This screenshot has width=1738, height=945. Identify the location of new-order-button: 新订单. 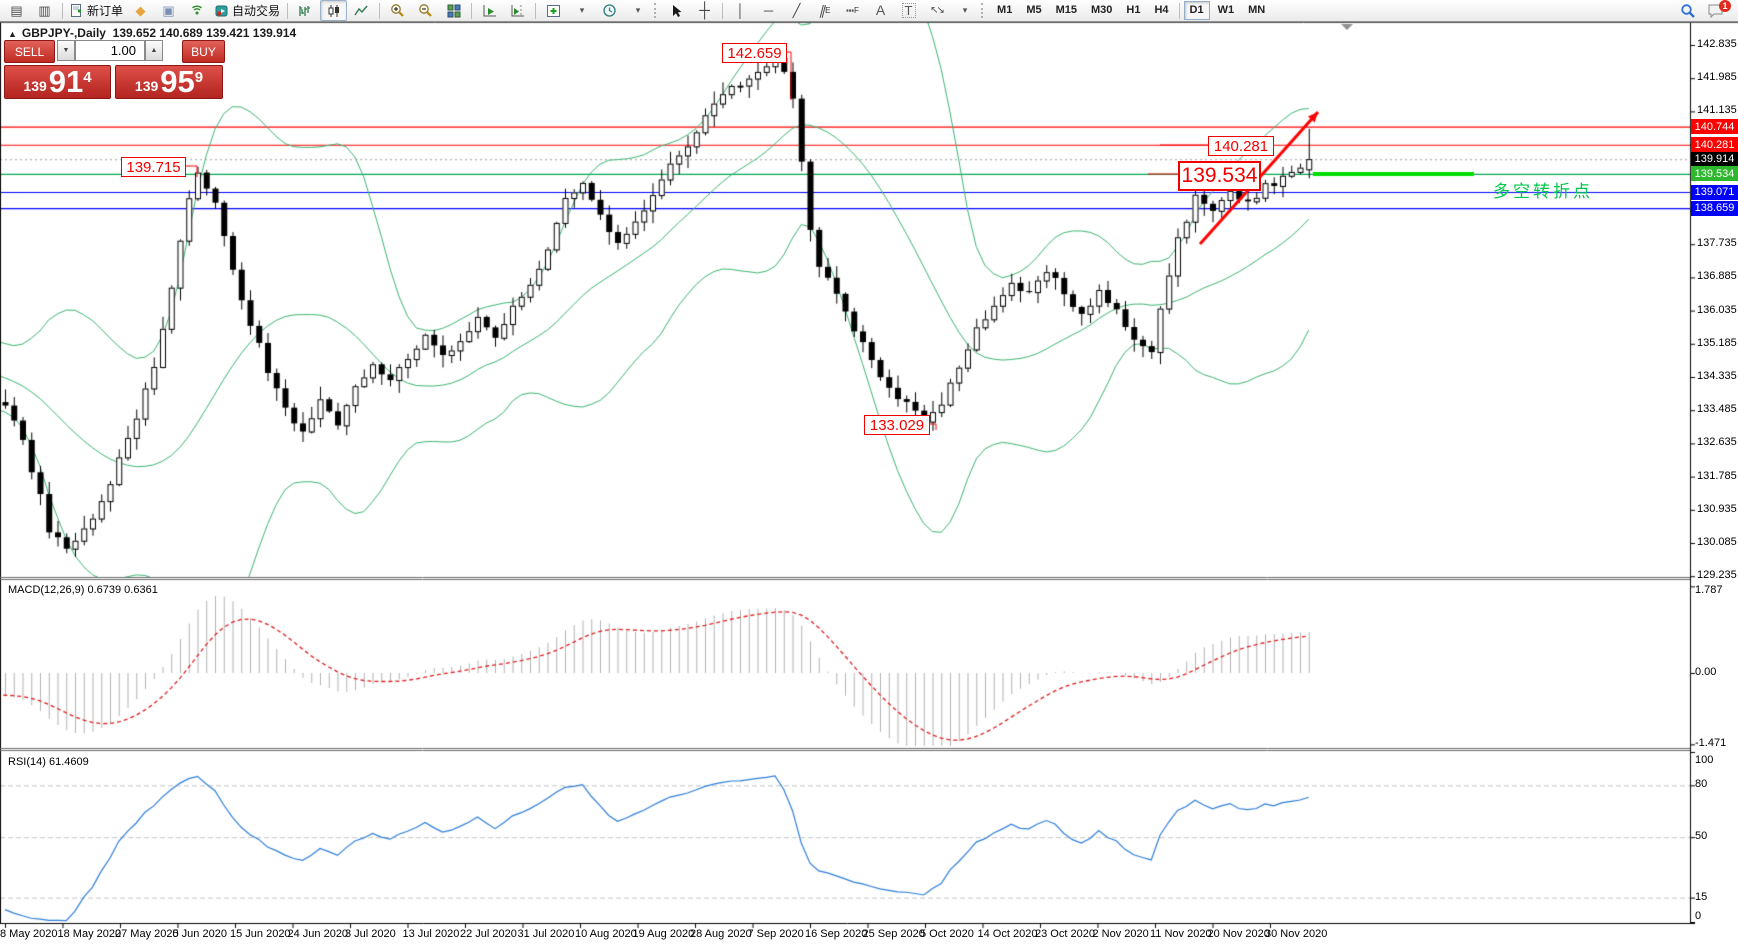
(96, 10).